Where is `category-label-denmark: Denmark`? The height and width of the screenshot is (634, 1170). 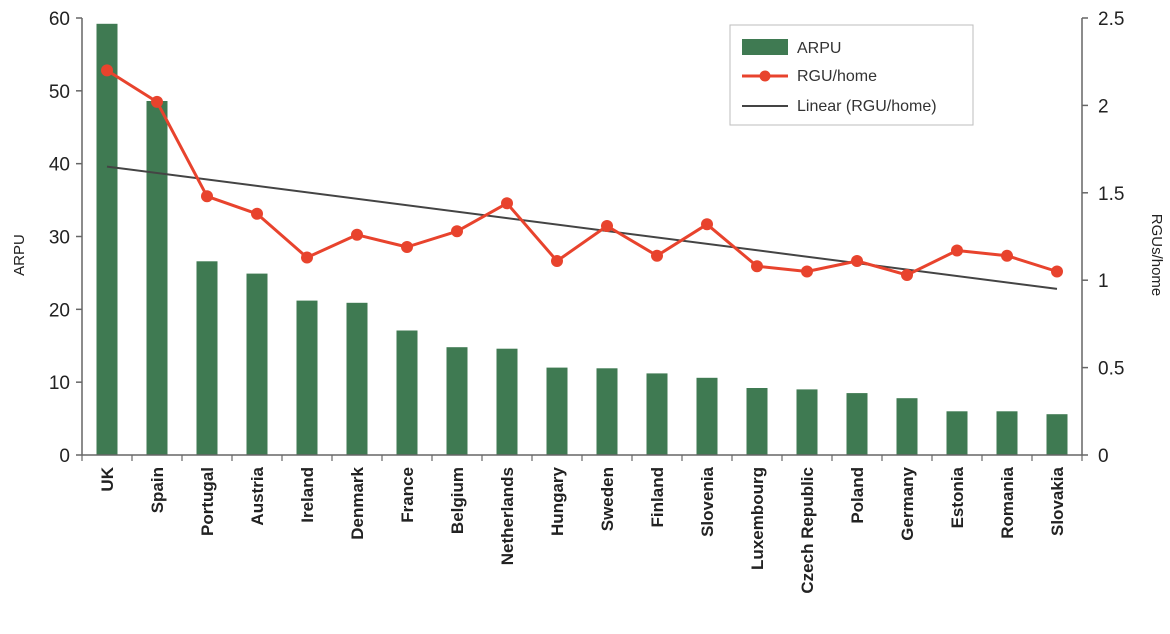
category-label-denmark: Denmark is located at coordinates (357, 502).